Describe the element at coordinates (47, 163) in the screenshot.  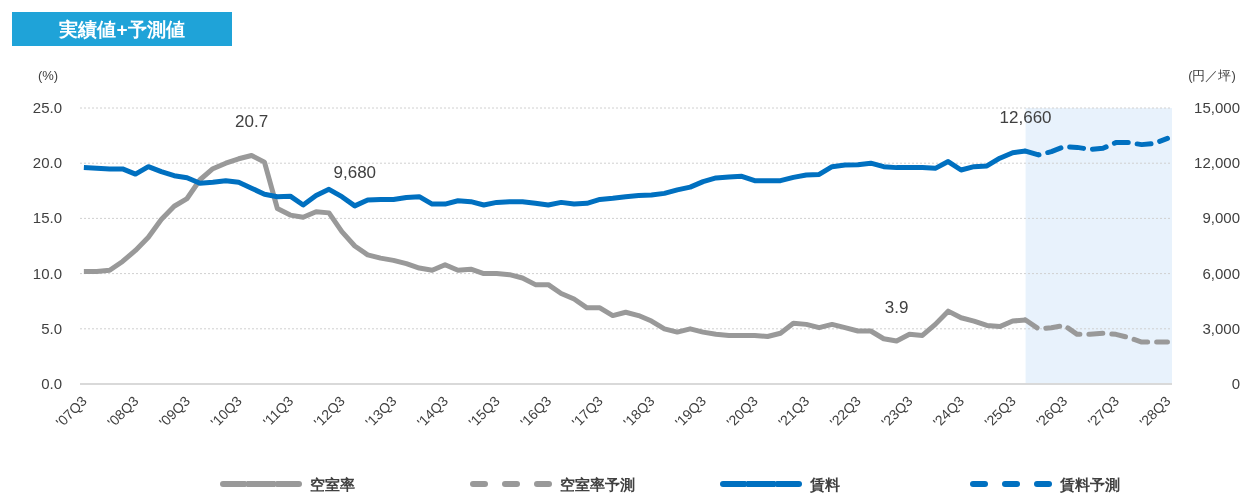
I see `y-tick-label: 20.0` at that location.